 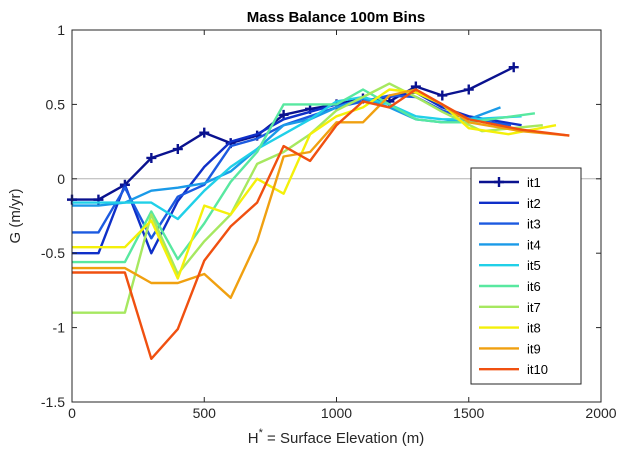 What do you see at coordinates (468, 413) in the screenshot?
I see `x-tick-label: 1500` at bounding box center [468, 413].